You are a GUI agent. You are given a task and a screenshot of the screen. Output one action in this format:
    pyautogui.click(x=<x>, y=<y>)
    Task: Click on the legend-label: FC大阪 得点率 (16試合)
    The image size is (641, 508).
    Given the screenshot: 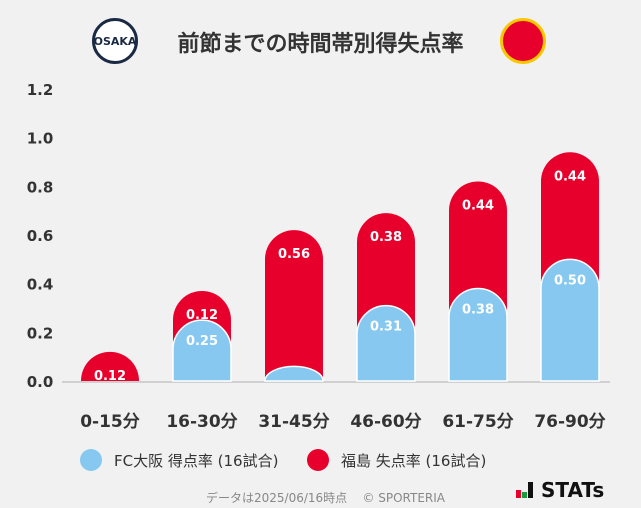 What is the action you would take?
    pyautogui.click(x=196, y=460)
    